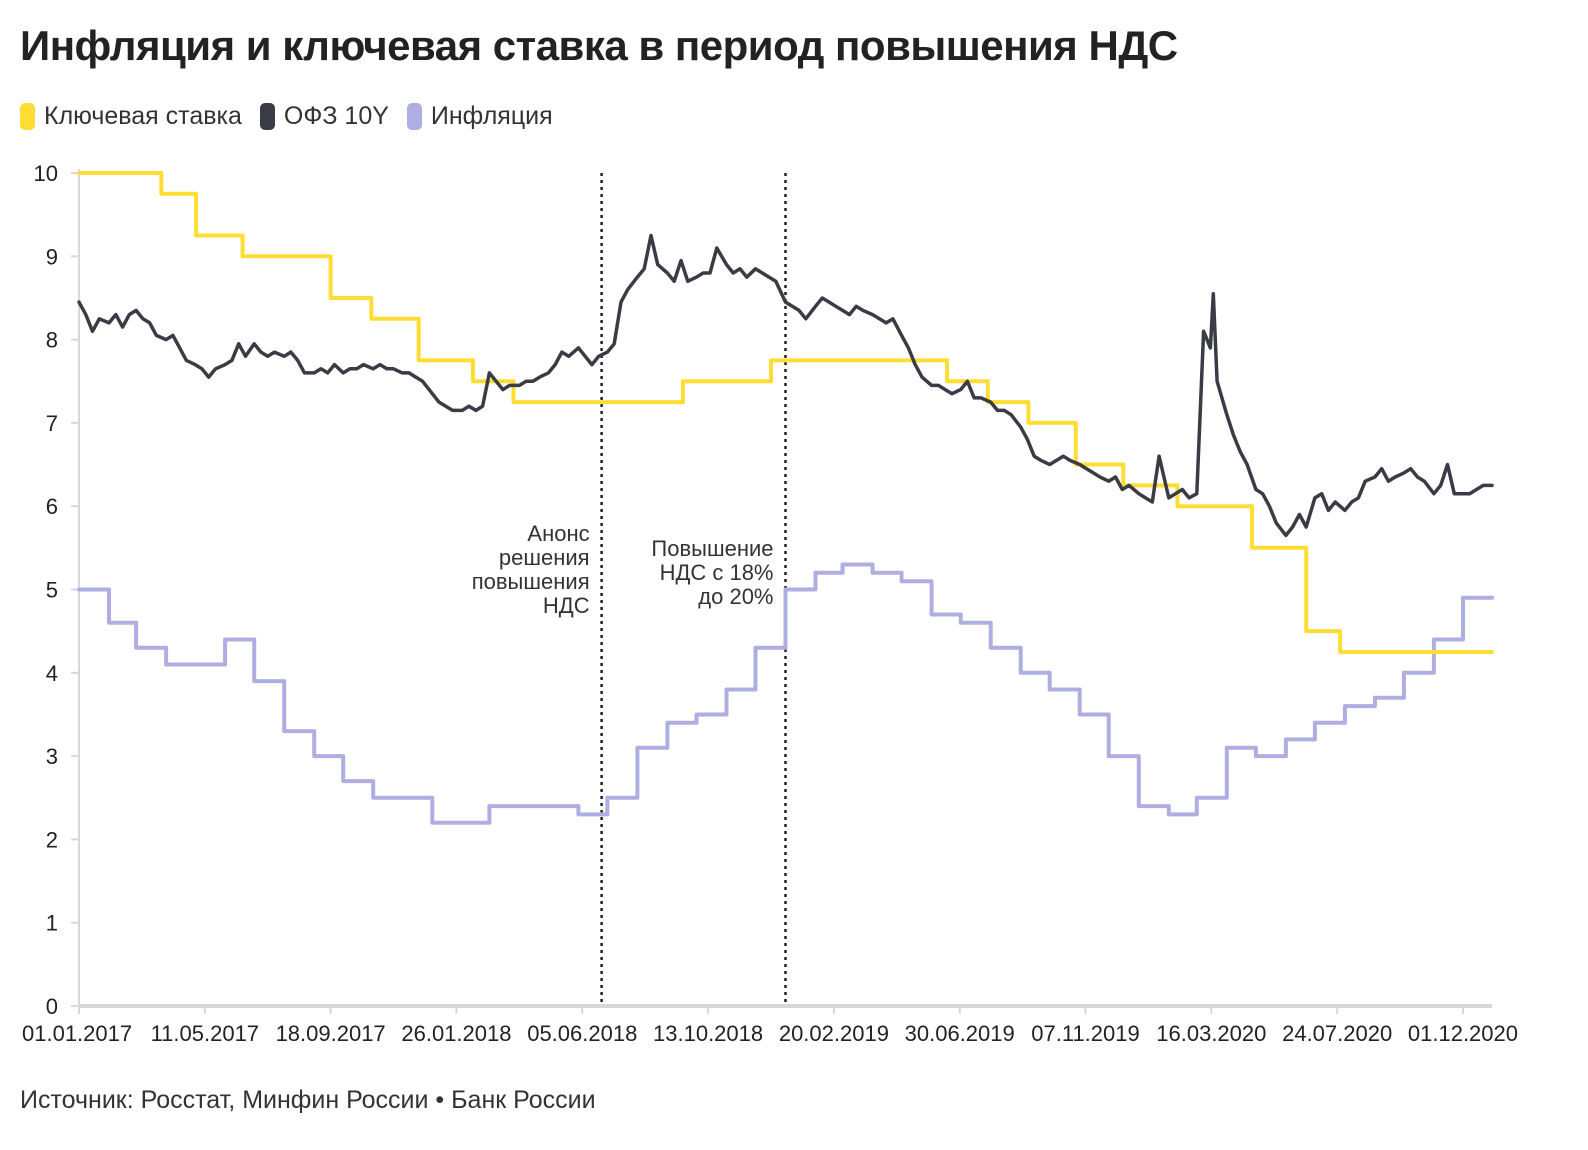 This screenshot has width=1588, height=1150. What do you see at coordinates (456, 1033) in the screenshot?
I see `x-tick-label: 26.01.2018` at bounding box center [456, 1033].